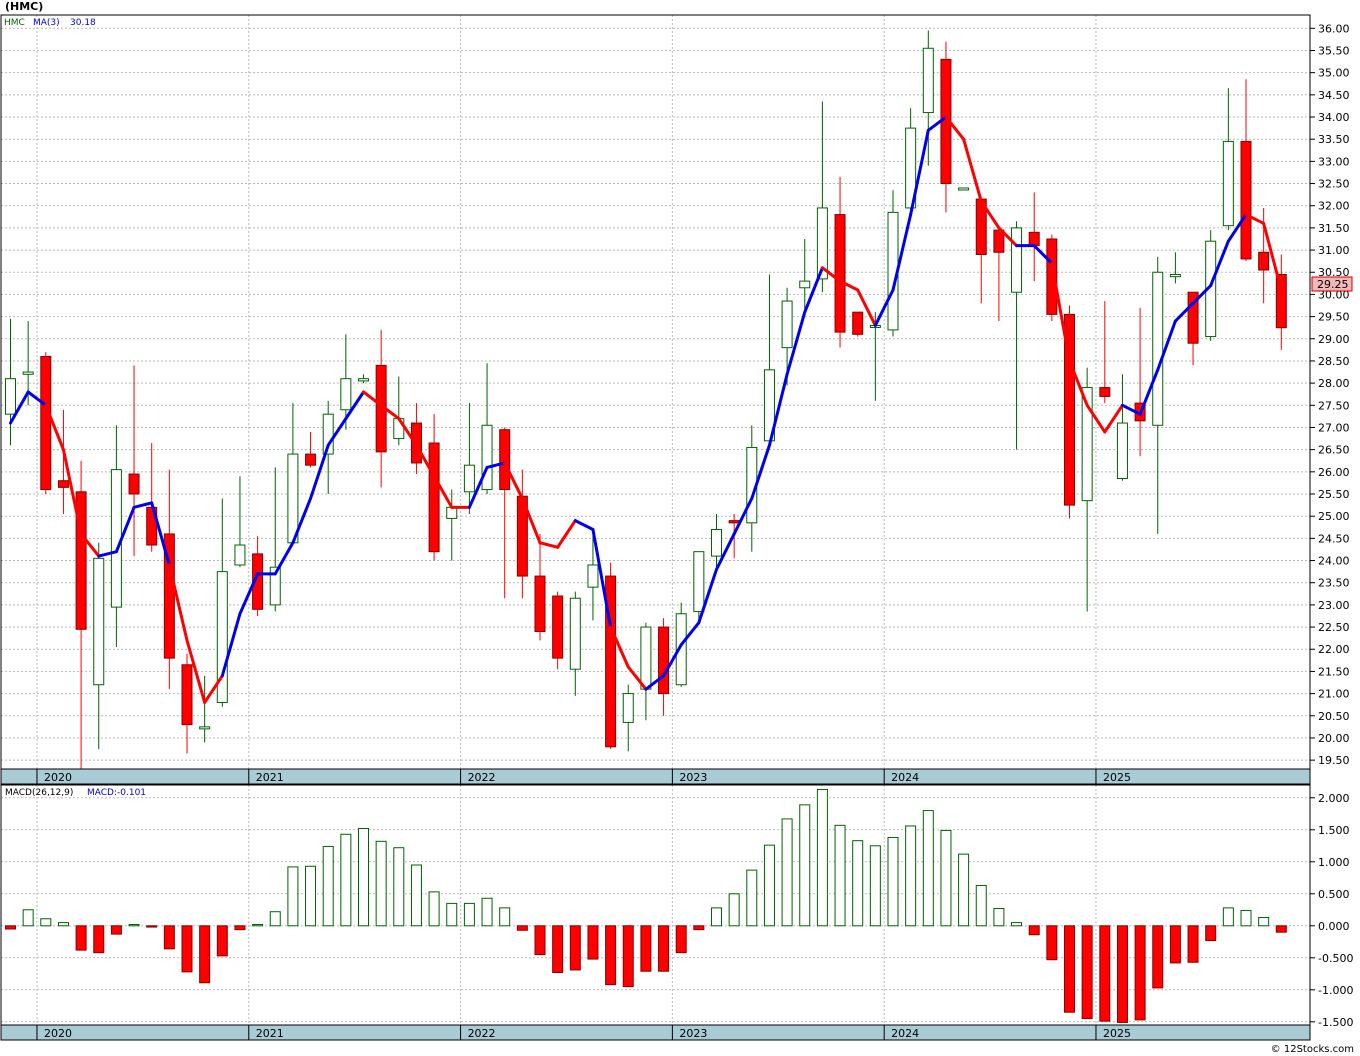 This screenshot has width=1360, height=1056. What do you see at coordinates (693, 1033) in the screenshot?
I see `macd-x-tick-label: 2023` at bounding box center [693, 1033].